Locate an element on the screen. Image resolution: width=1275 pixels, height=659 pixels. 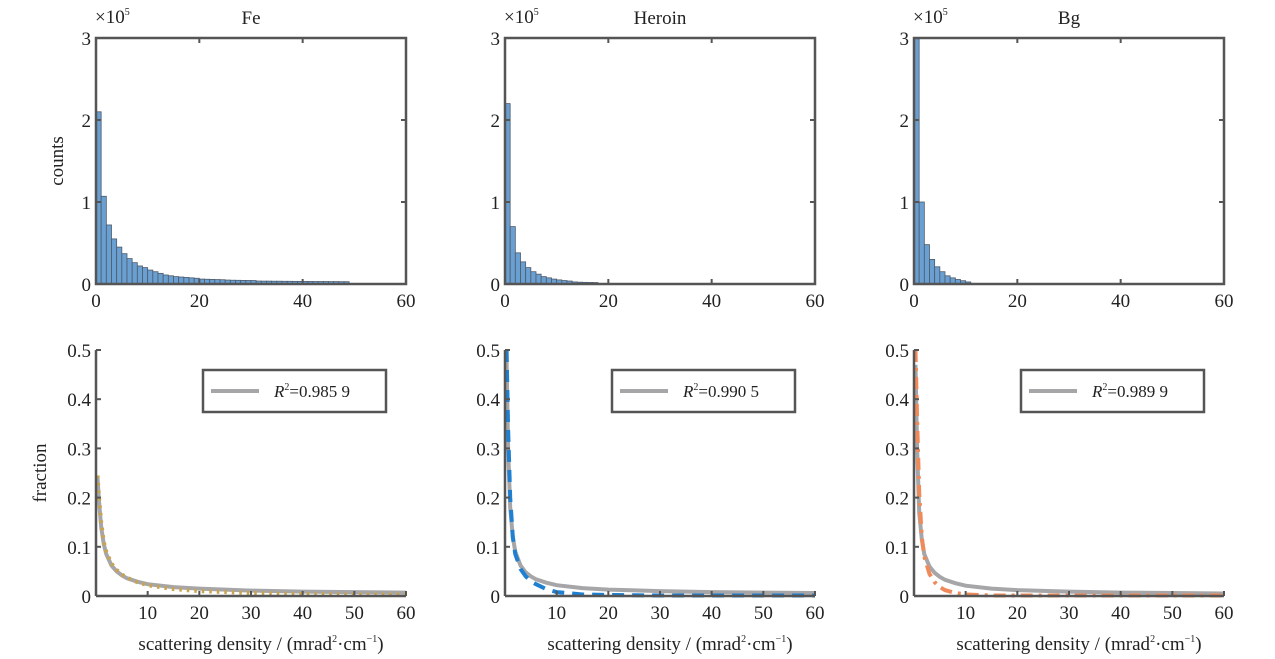
histogram-panel-heroin: 0 20 40 60 0 1 2 3×105 Heroin is located at coordinates (658, 159).